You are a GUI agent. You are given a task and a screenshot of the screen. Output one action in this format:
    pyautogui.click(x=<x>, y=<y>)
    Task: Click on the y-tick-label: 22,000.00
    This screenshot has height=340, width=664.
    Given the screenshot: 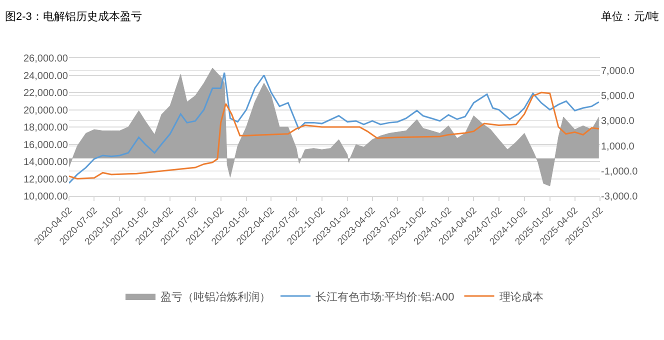 What is the action you would take?
    pyautogui.click(x=46, y=93)
    